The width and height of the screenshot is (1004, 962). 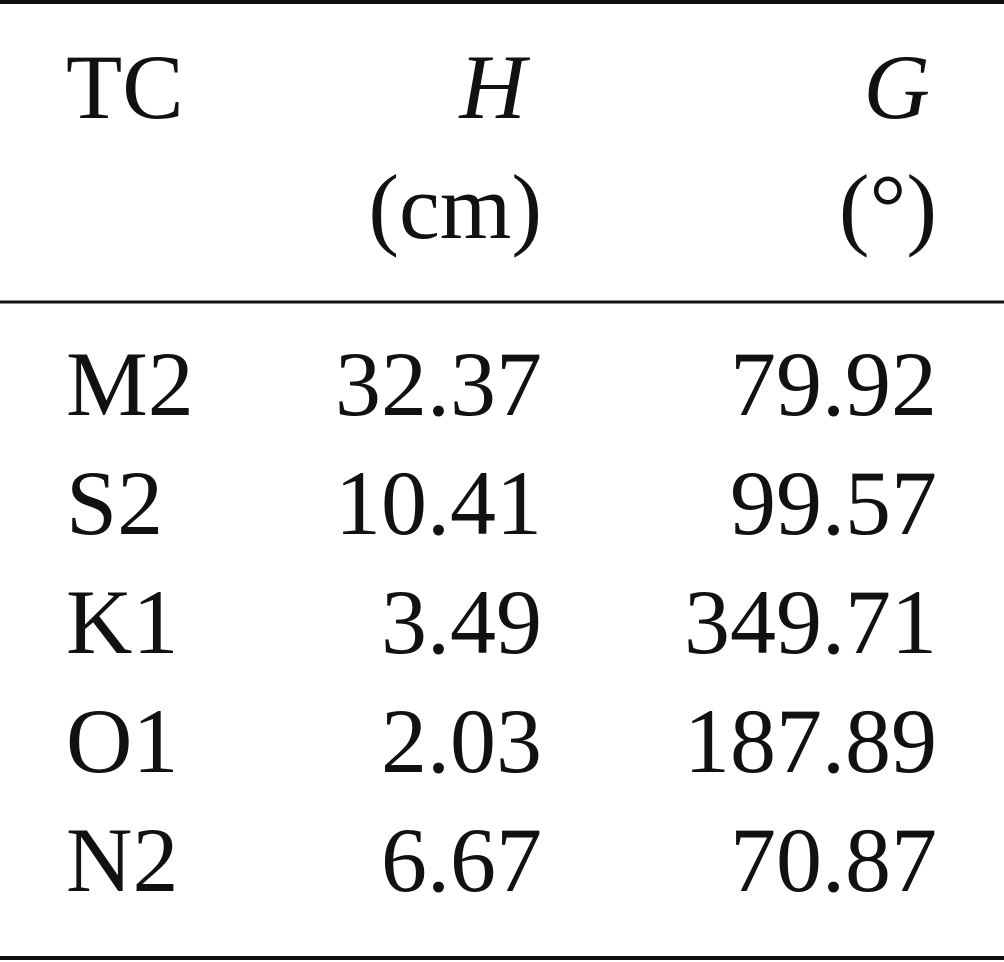 I want to click on header-unit: (°), so click(x=888, y=207).